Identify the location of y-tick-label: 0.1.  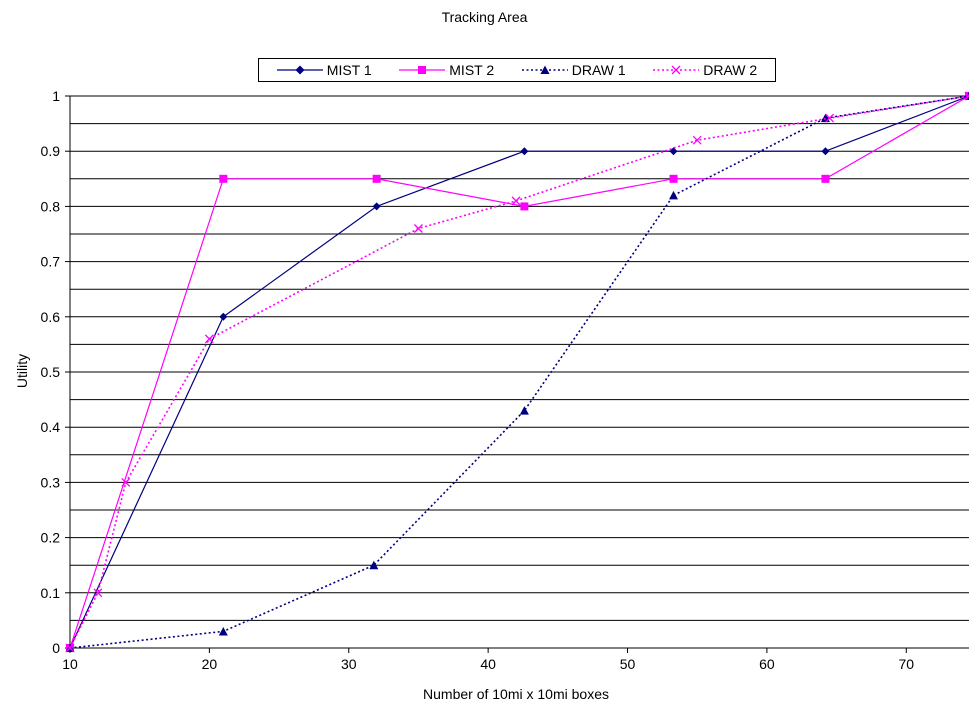
(51, 593).